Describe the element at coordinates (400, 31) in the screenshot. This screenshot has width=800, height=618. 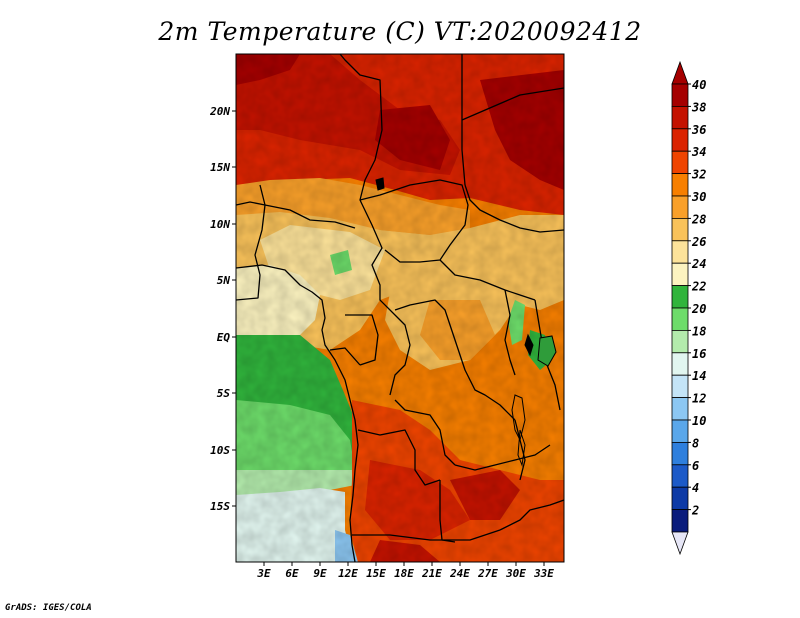
I see `map-title: 2m Temperature (C) VT:2020092412` at that location.